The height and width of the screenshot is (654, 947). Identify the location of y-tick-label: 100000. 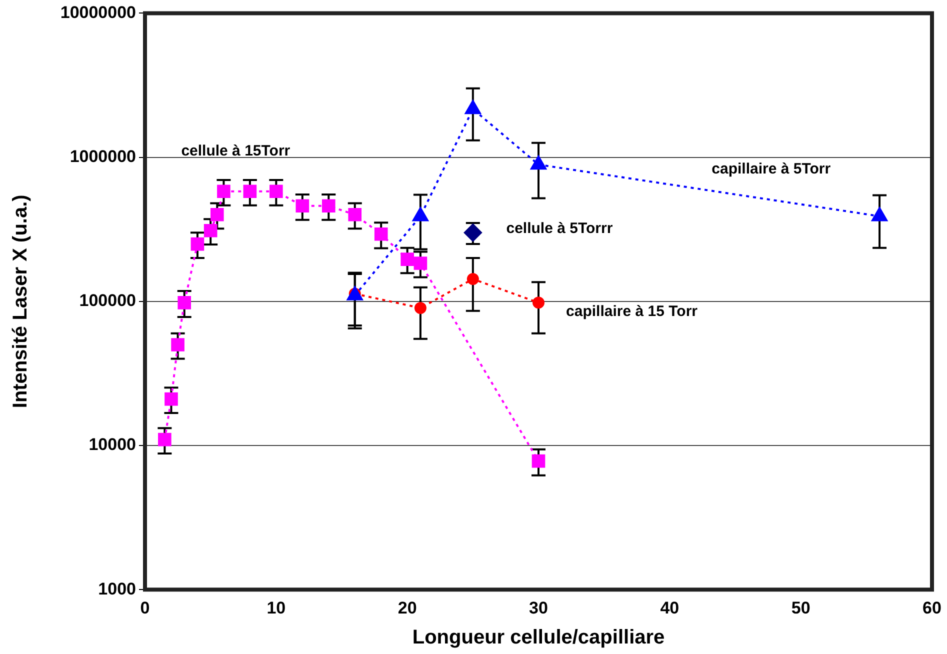
(107, 300).